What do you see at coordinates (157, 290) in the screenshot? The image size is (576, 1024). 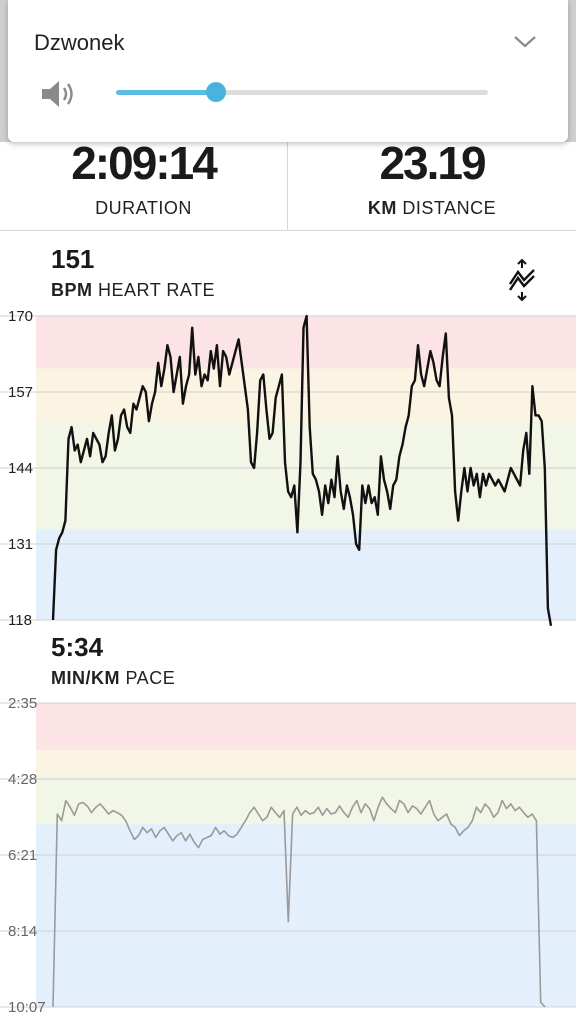 I see `heart-rate-label-text: HEART RATE` at bounding box center [157, 290].